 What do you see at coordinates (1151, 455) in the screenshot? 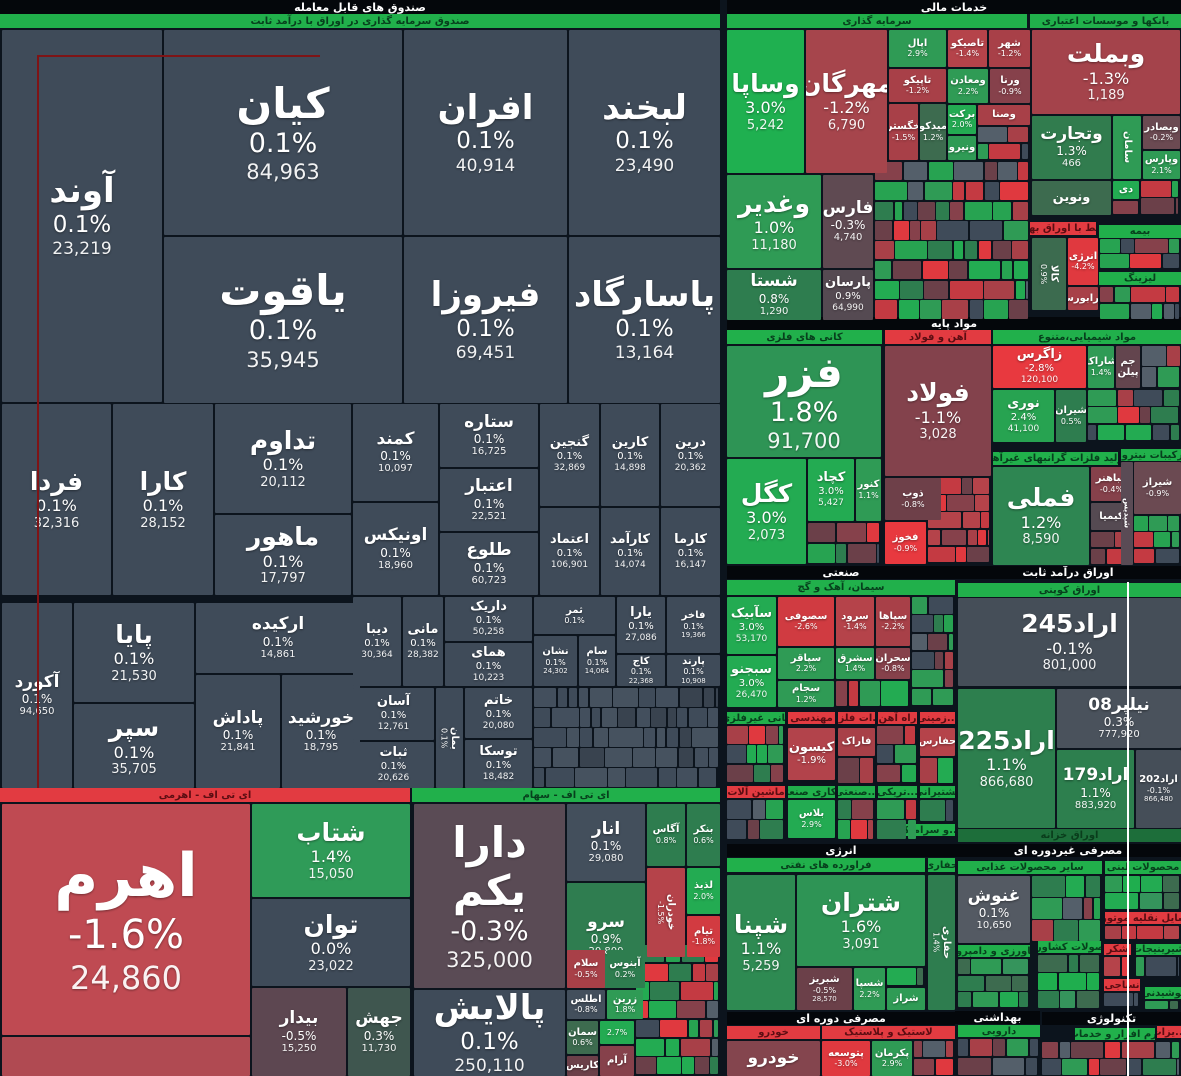
I see `sector-bar: ...رکیبات نیتروژن` at bounding box center [1151, 455].